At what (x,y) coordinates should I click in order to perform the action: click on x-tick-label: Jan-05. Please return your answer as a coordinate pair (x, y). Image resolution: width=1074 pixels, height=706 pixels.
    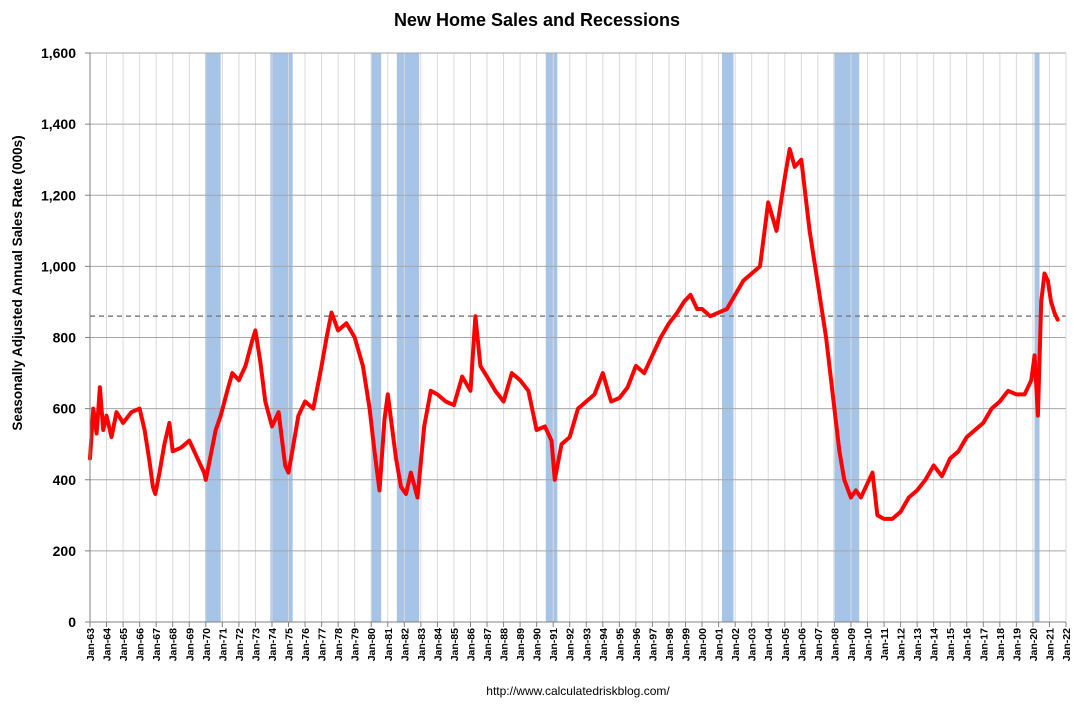
    Looking at the image, I should click on (786, 644).